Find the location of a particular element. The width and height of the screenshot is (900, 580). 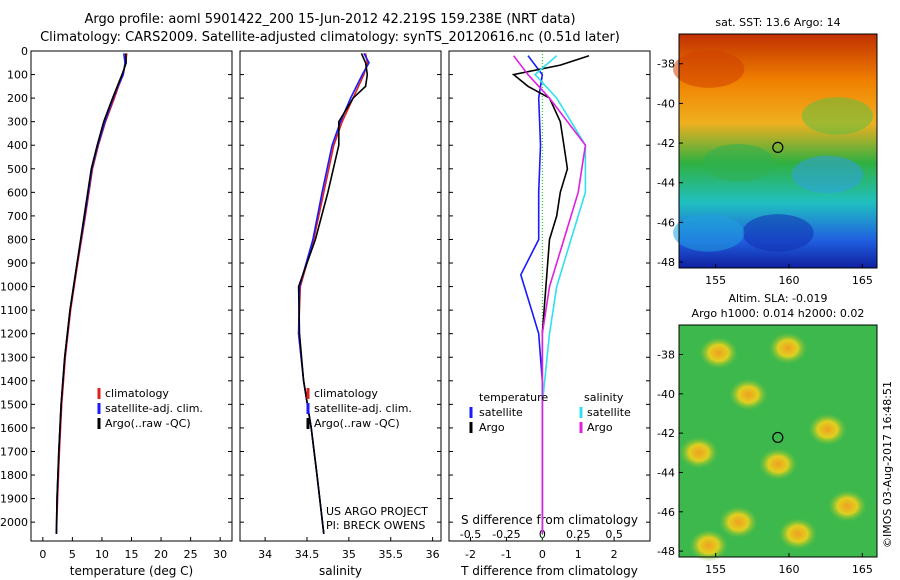

y-tick-label: 1000 is located at coordinates (14, 287).